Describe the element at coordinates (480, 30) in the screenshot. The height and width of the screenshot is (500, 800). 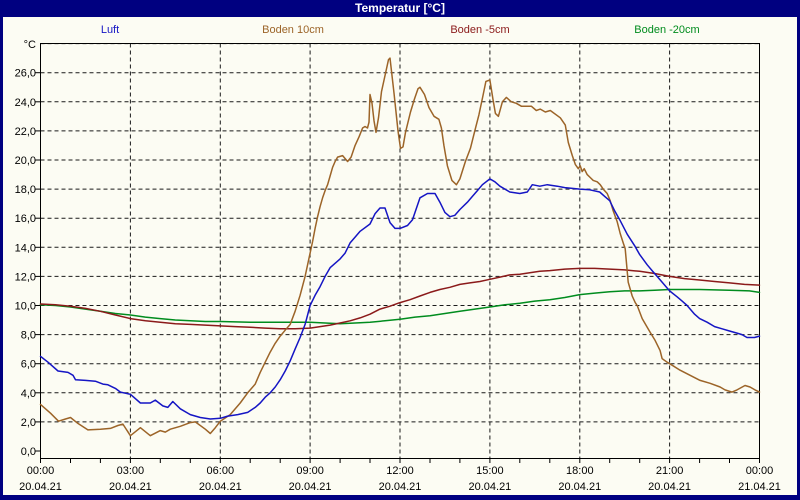
I see `legend-item-boden-5cm: Boden -5cm` at that location.